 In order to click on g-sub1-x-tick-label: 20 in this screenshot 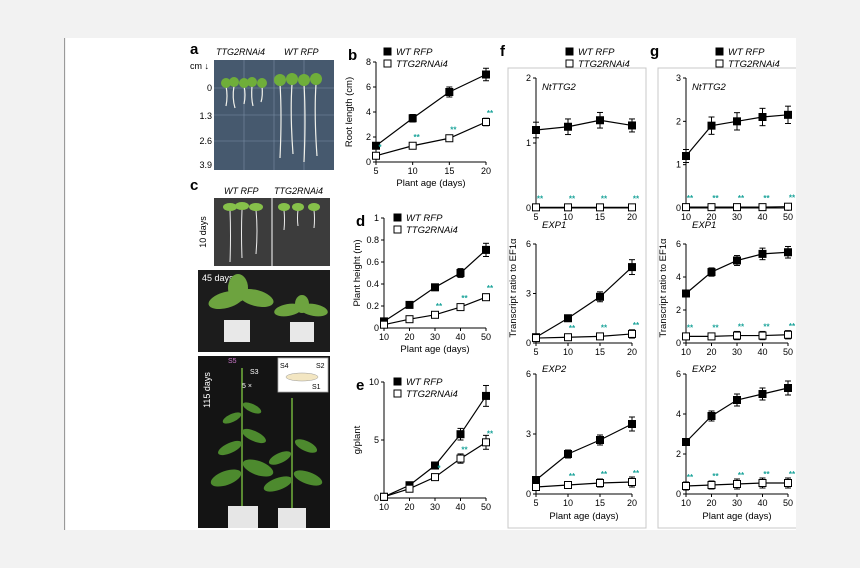, I will do `click(711, 217)`.